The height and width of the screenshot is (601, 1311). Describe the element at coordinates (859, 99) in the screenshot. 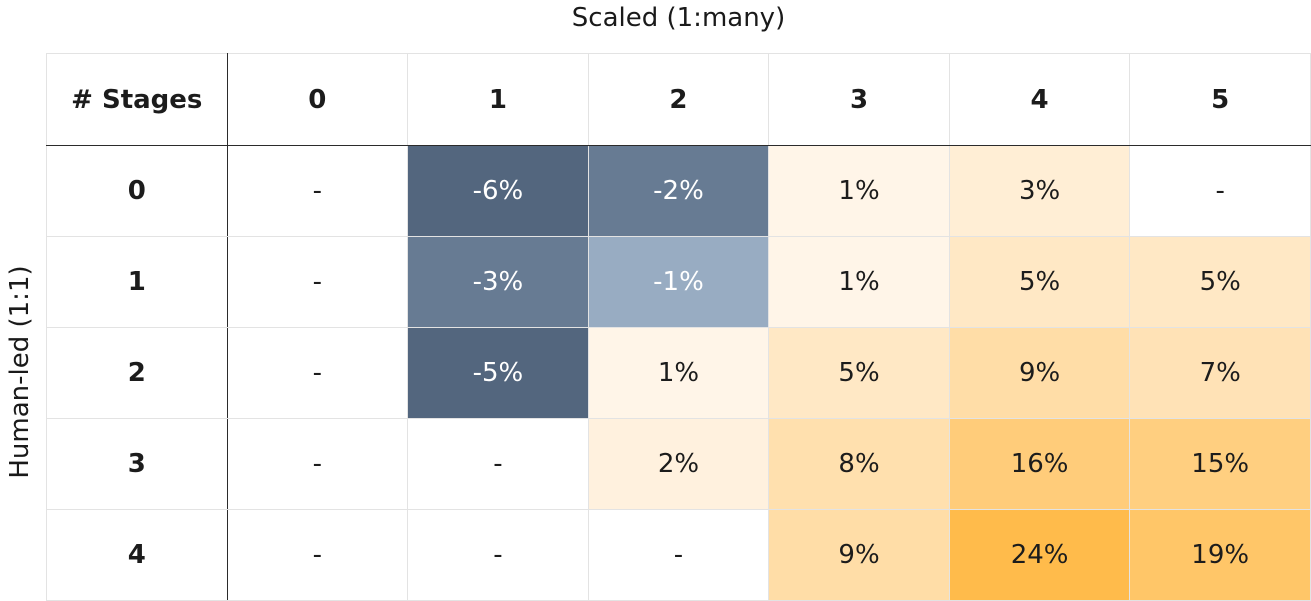

I see `column-header-3: 3` at that location.